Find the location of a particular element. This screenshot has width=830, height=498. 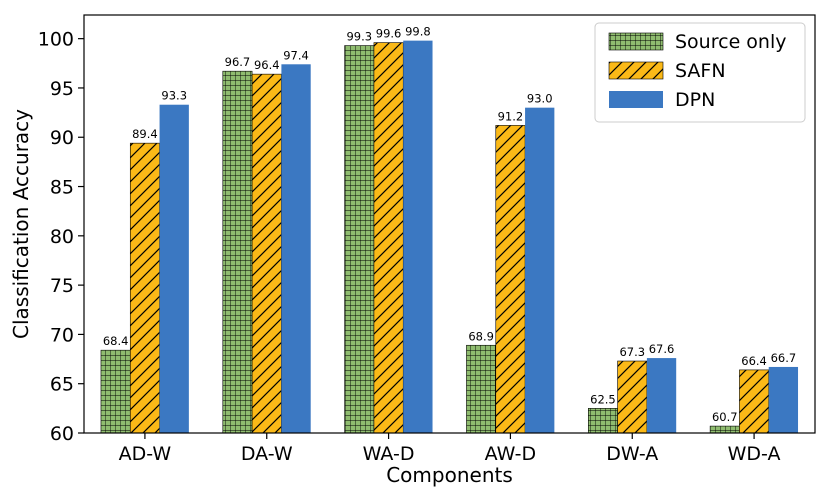

bar-dpn-dw-a is located at coordinates (661, 395).